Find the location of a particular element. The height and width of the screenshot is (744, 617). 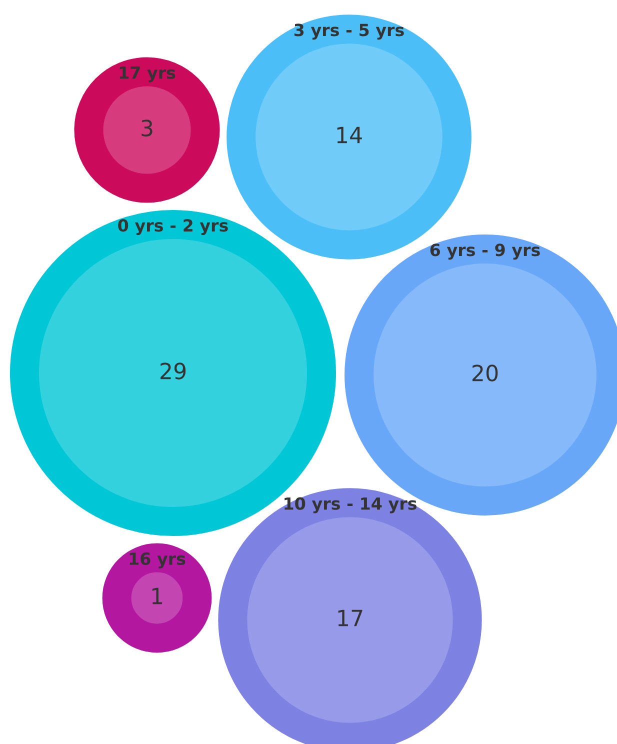

category-label: 10 yrs - 14 yrs is located at coordinates (350, 505).